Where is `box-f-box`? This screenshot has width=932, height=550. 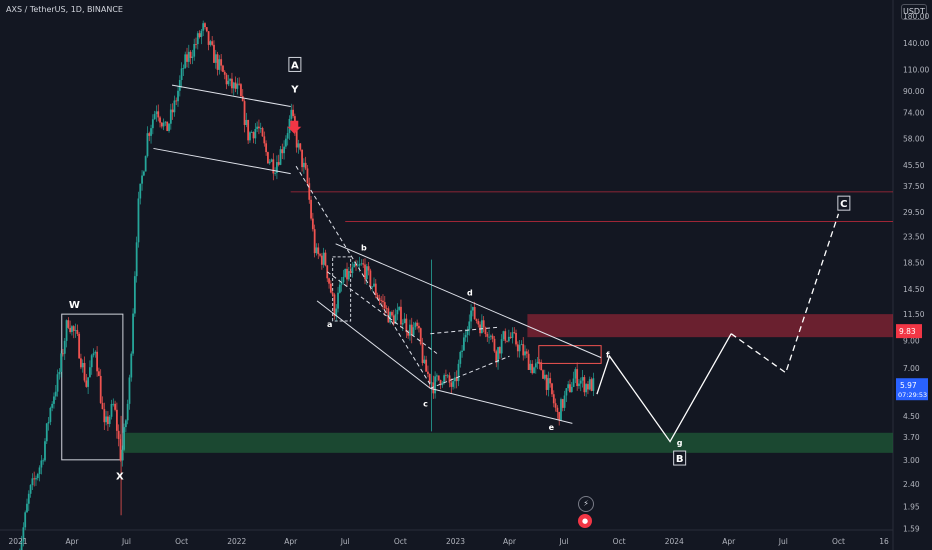 box-f-box is located at coordinates (570, 354).